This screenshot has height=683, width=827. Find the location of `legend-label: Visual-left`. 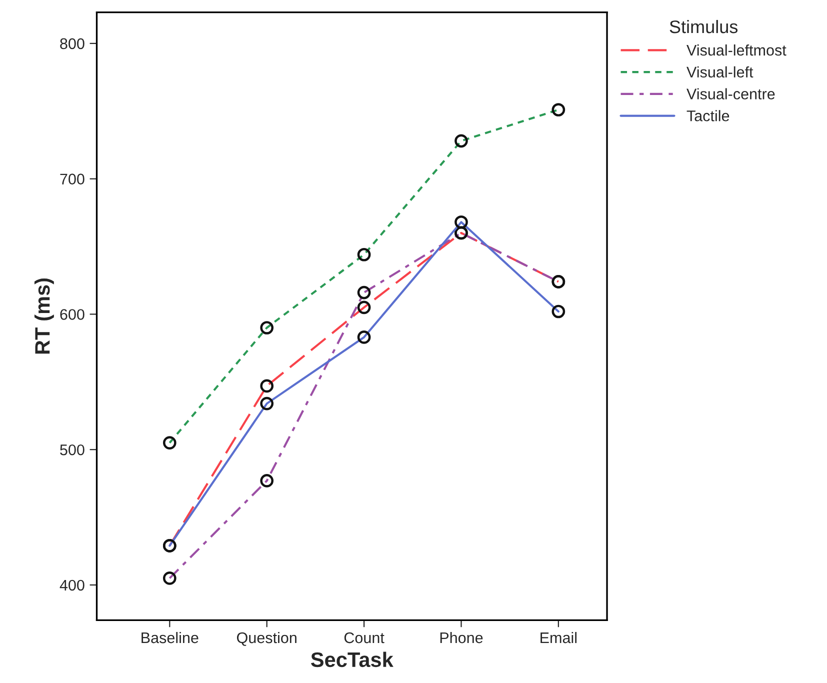

legend-label: Visual-left is located at coordinates (720, 72).